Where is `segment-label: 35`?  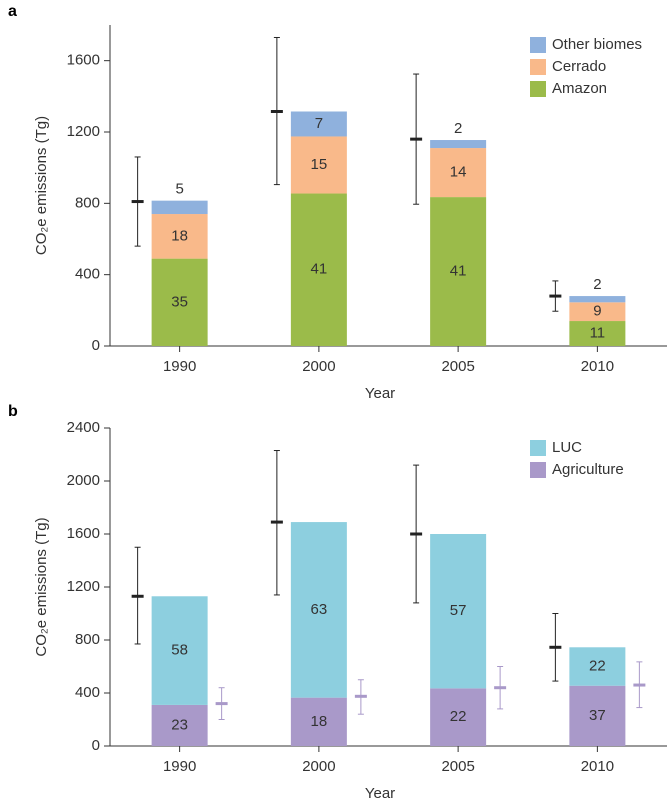 segment-label: 35 is located at coordinates (179, 301).